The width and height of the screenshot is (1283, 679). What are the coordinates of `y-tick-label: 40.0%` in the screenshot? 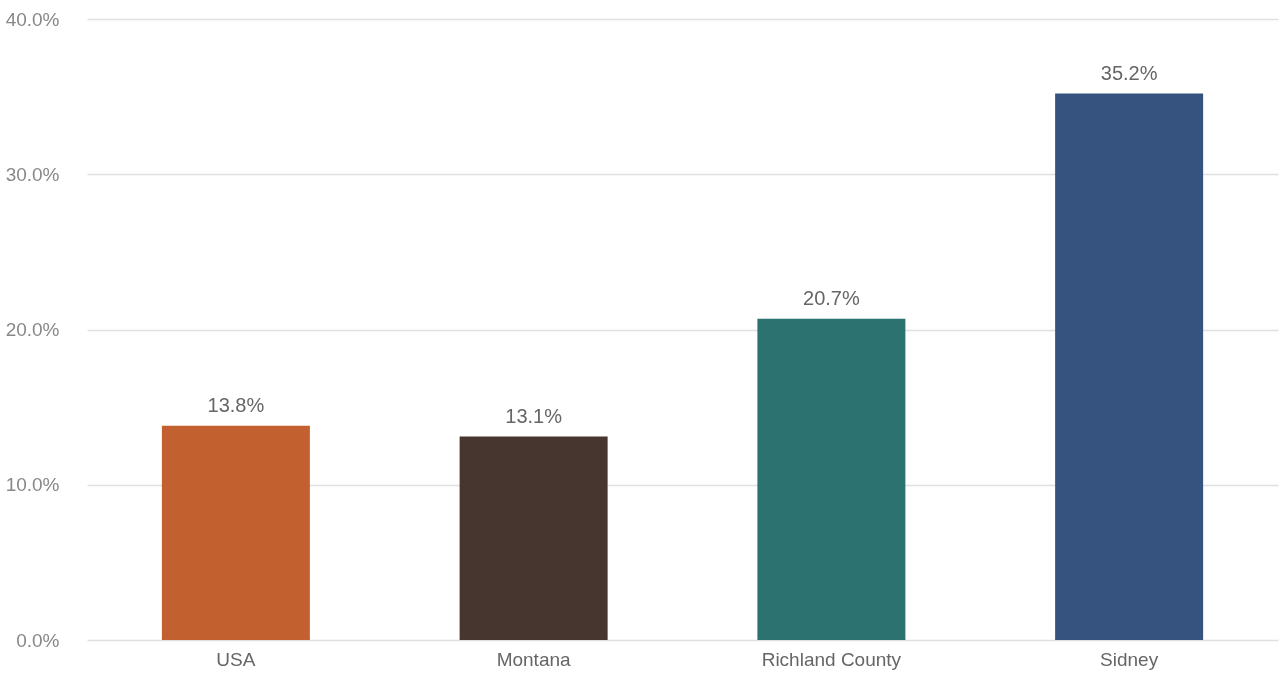 It's located at (32, 19).